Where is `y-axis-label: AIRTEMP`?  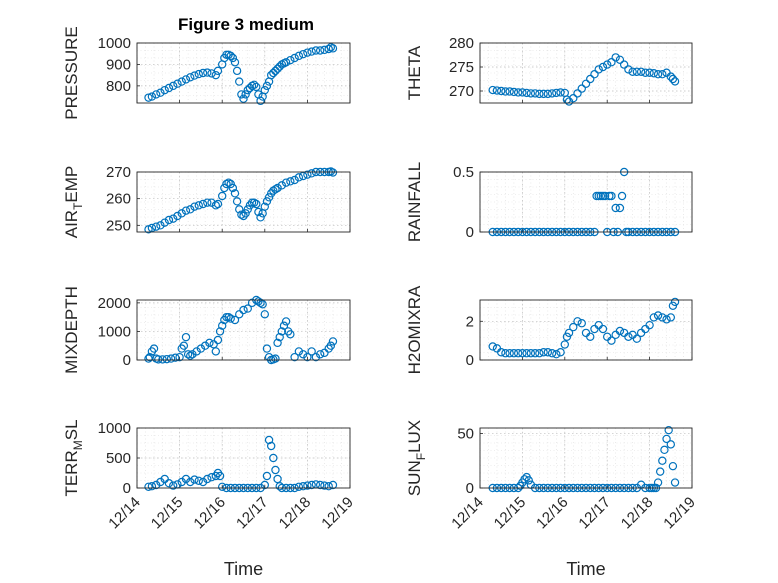
y-axis-label: AIRTEMP is located at coordinates (73, 202).